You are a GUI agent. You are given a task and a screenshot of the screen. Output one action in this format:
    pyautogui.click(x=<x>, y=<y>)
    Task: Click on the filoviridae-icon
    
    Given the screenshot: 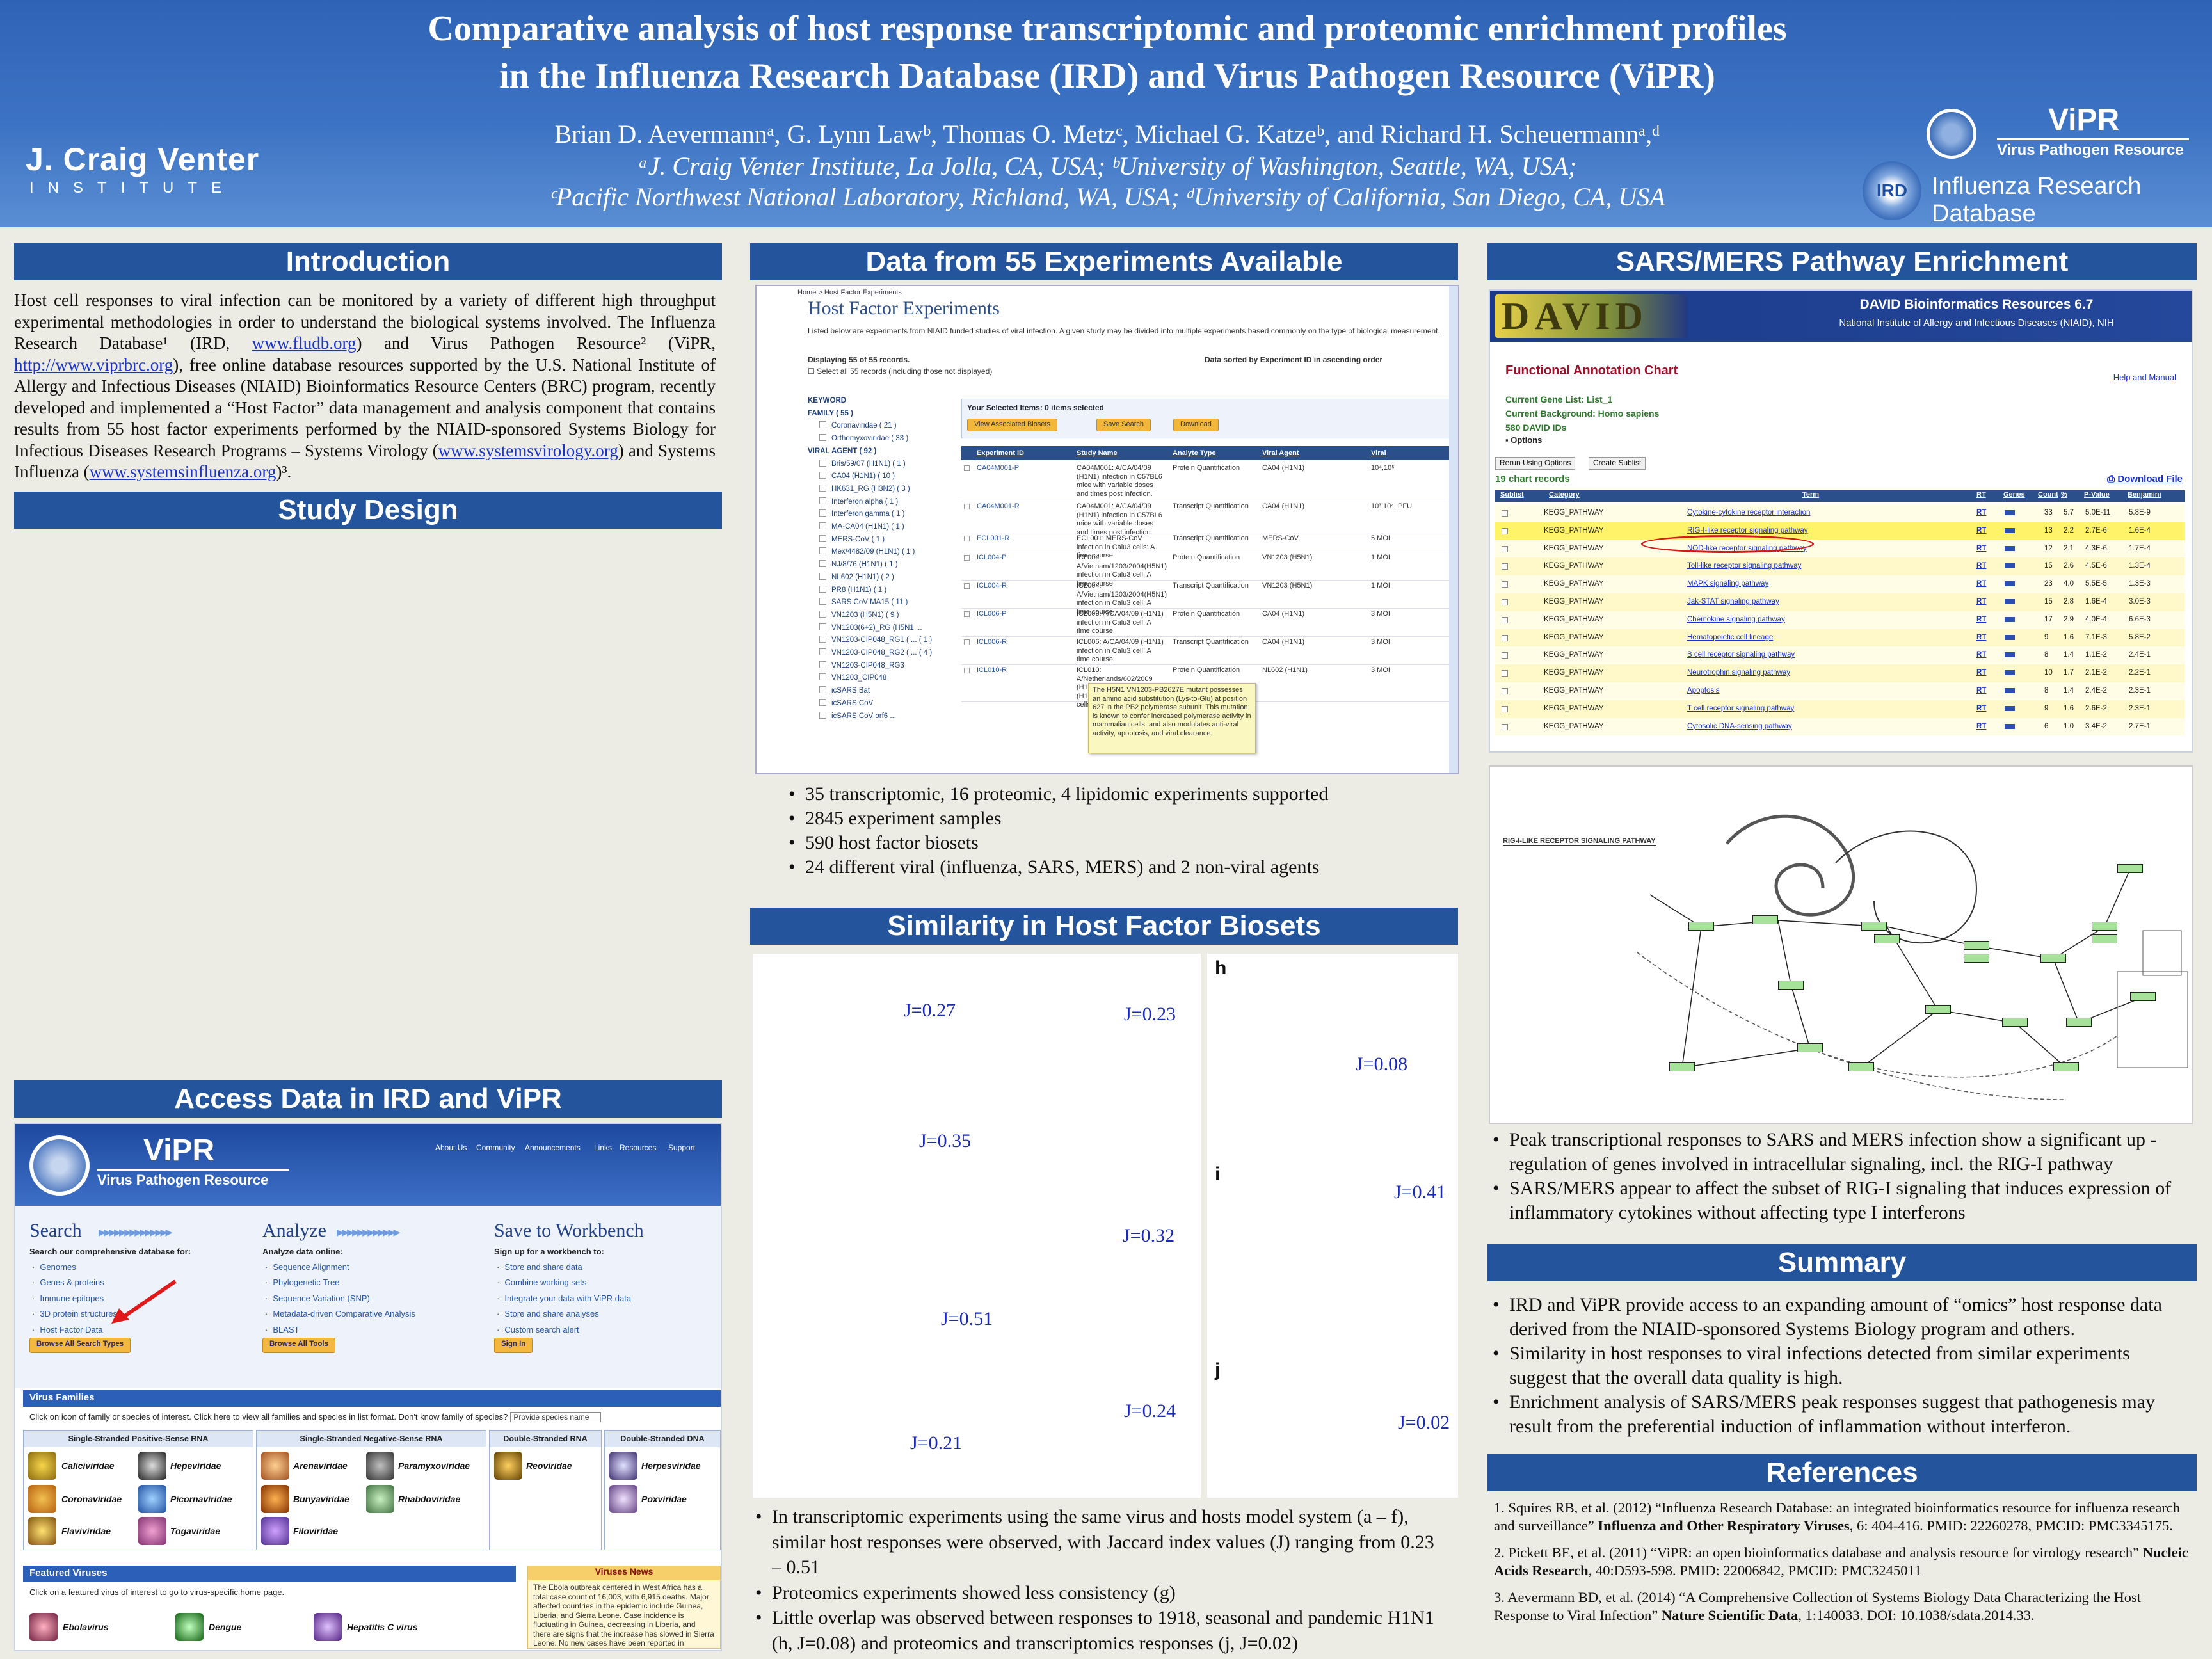 What is the action you would take?
    pyautogui.click(x=275, y=1531)
    